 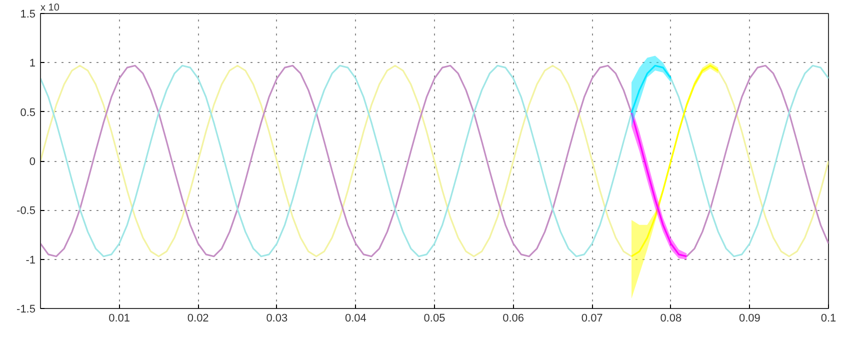 What do you see at coordinates (749, 318) in the screenshot?
I see `x-tick-label: 0.09` at bounding box center [749, 318].